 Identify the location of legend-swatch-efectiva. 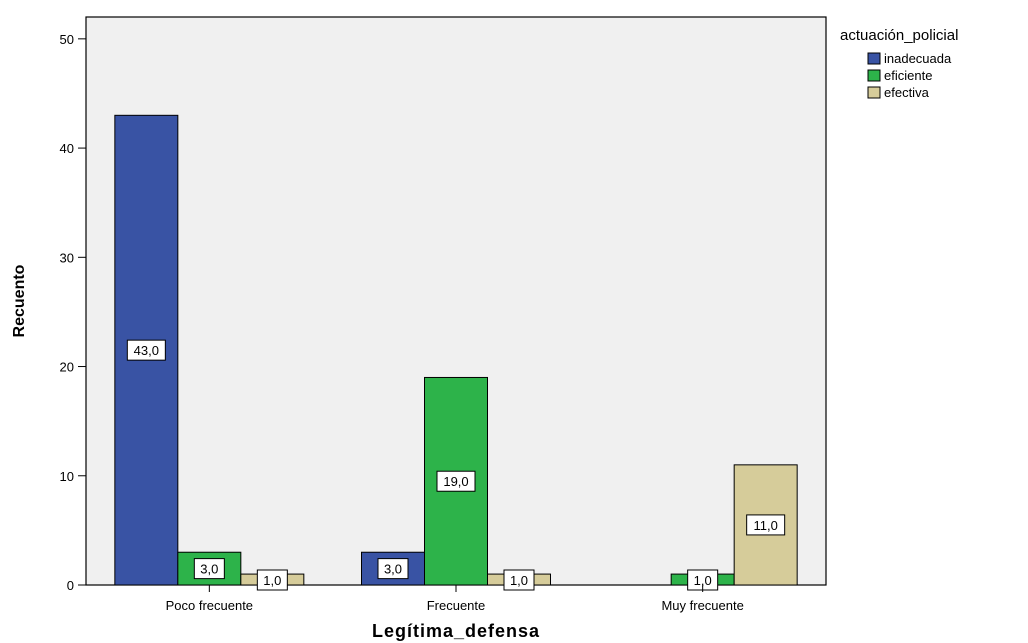
(874, 92).